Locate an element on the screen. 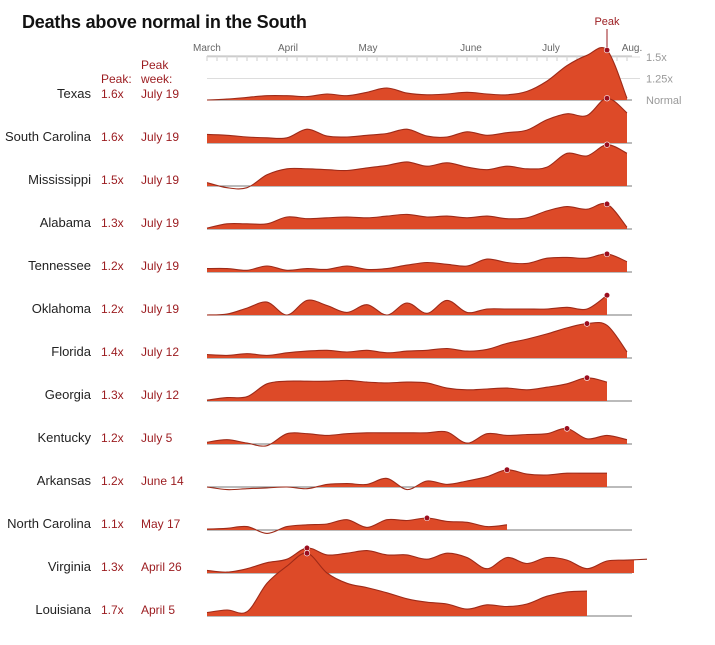  state-row: Florida 1.4x July 12 is located at coordinates (341, 339).